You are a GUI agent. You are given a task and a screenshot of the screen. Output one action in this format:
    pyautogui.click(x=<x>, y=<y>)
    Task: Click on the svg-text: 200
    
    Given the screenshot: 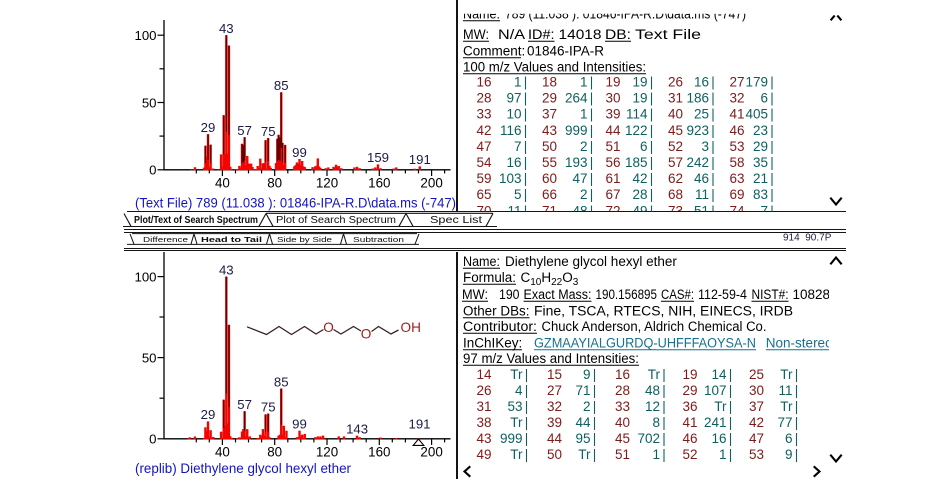 What is the action you would take?
    pyautogui.click(x=431, y=451)
    